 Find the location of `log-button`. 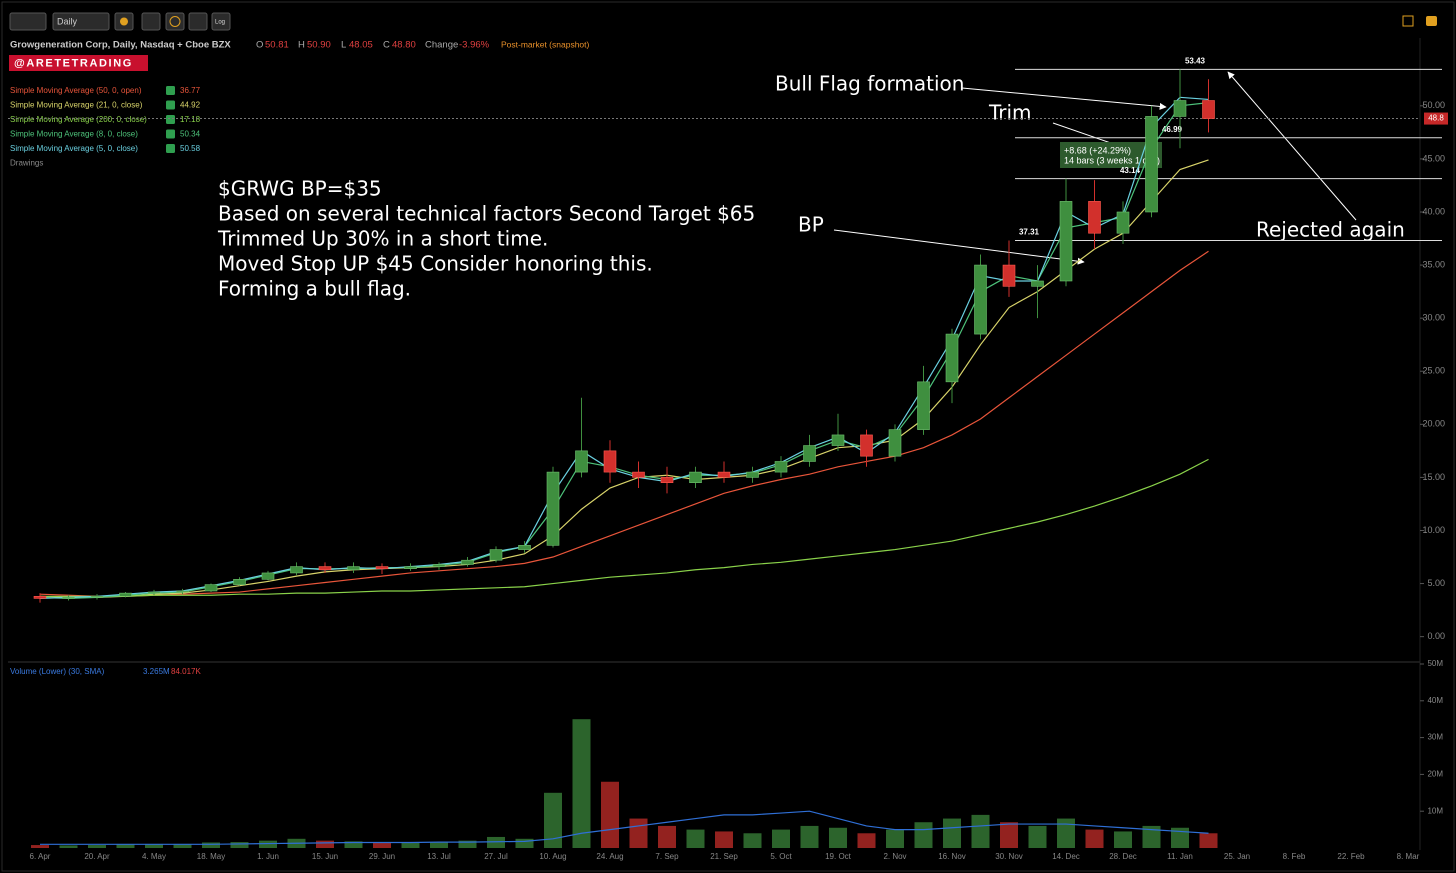

log-button is located at coordinates (221, 21).